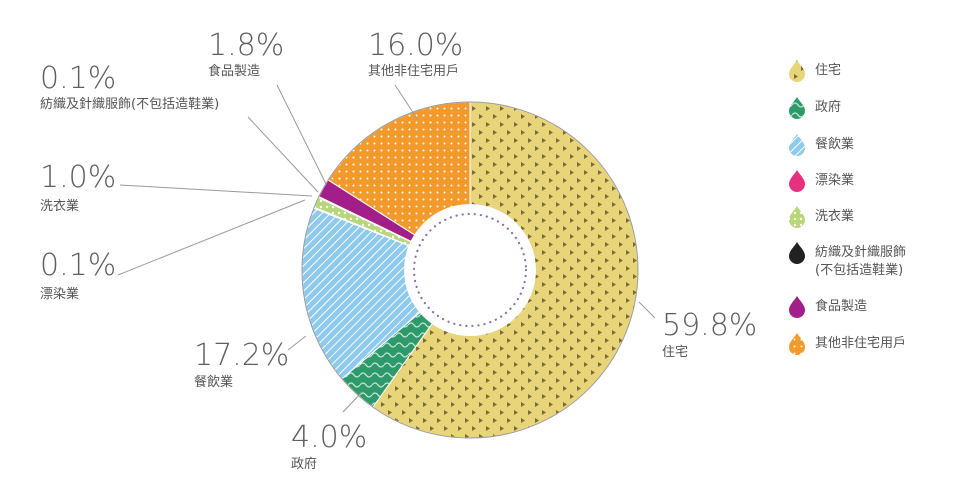  I want to click on leader-line-laundry, so click(216, 190).